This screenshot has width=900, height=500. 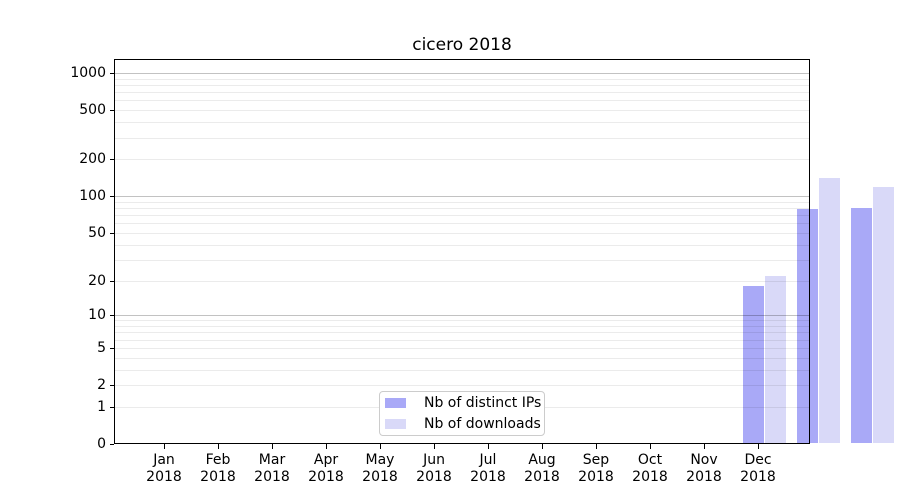 What do you see at coordinates (596, 468) in the screenshot?
I see `x-tick-label: Sep 2018` at bounding box center [596, 468].